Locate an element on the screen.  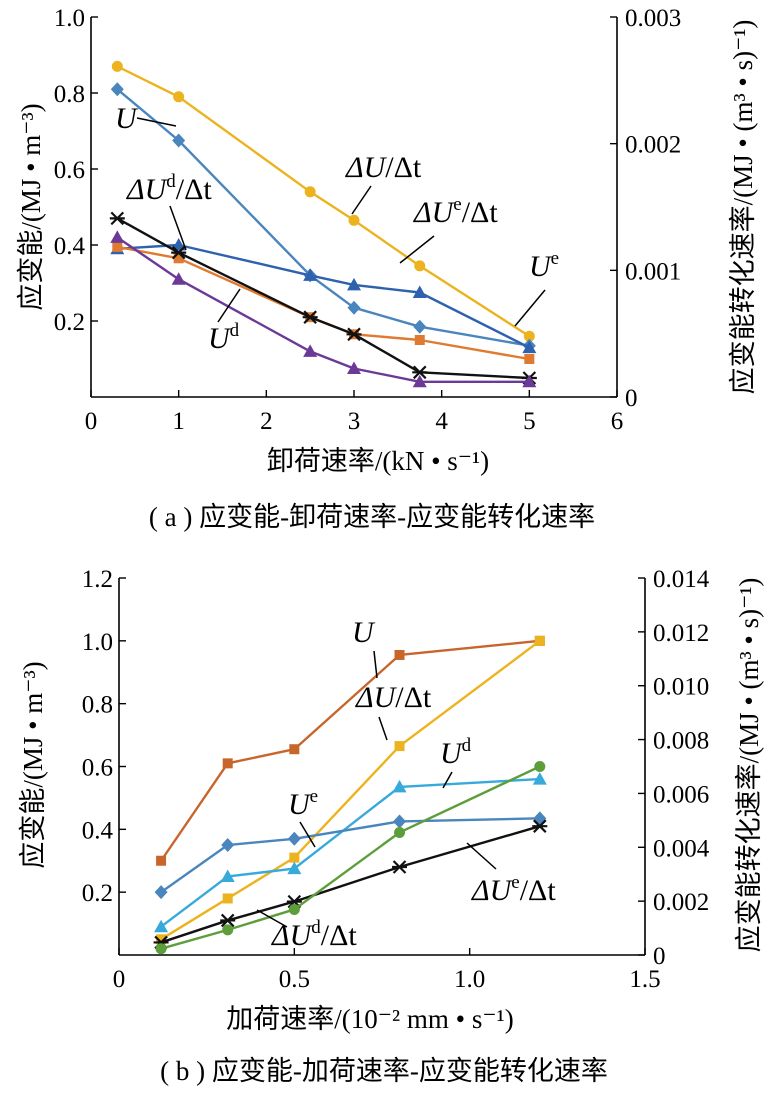
x-tick-label: 2 is located at coordinates (266, 421).